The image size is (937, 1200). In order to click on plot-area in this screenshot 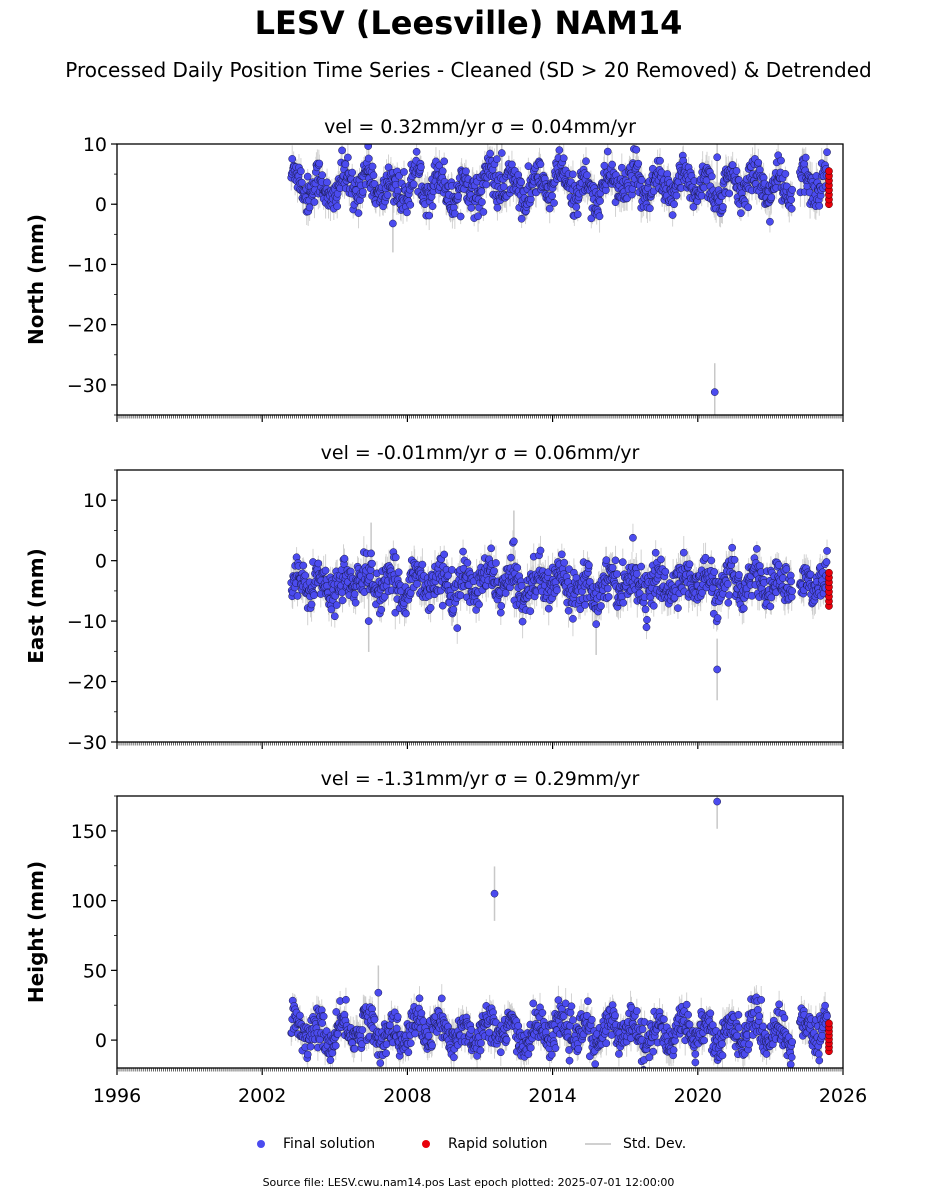, I will do `click(560, 279)`.